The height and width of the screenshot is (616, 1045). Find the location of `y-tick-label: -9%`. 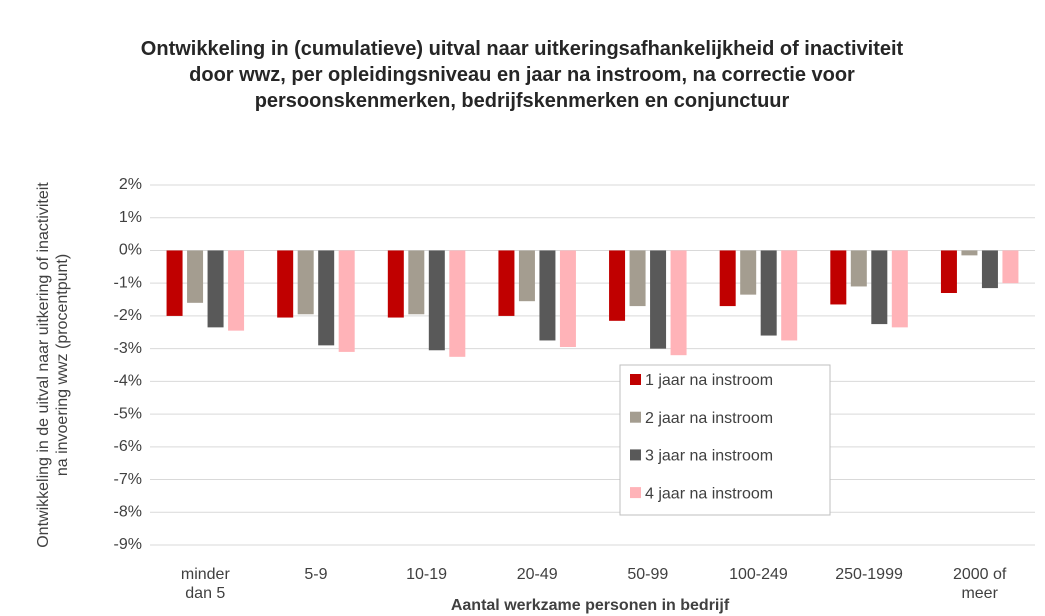

y-tick-label: -9% is located at coordinates (128, 544).